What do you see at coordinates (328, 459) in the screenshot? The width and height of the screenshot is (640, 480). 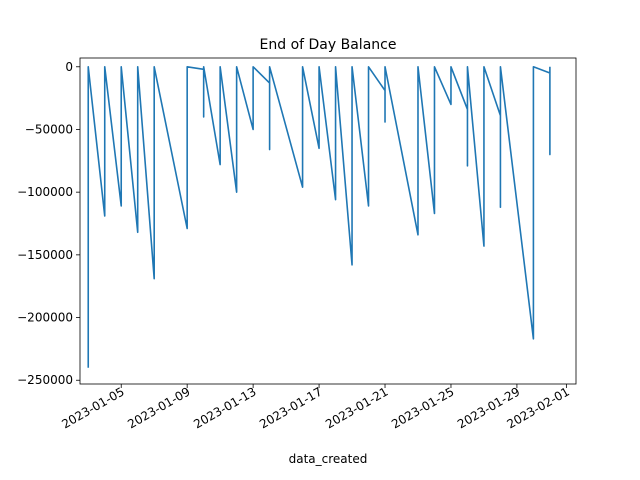 I see `x-axis-label: data_created` at bounding box center [328, 459].